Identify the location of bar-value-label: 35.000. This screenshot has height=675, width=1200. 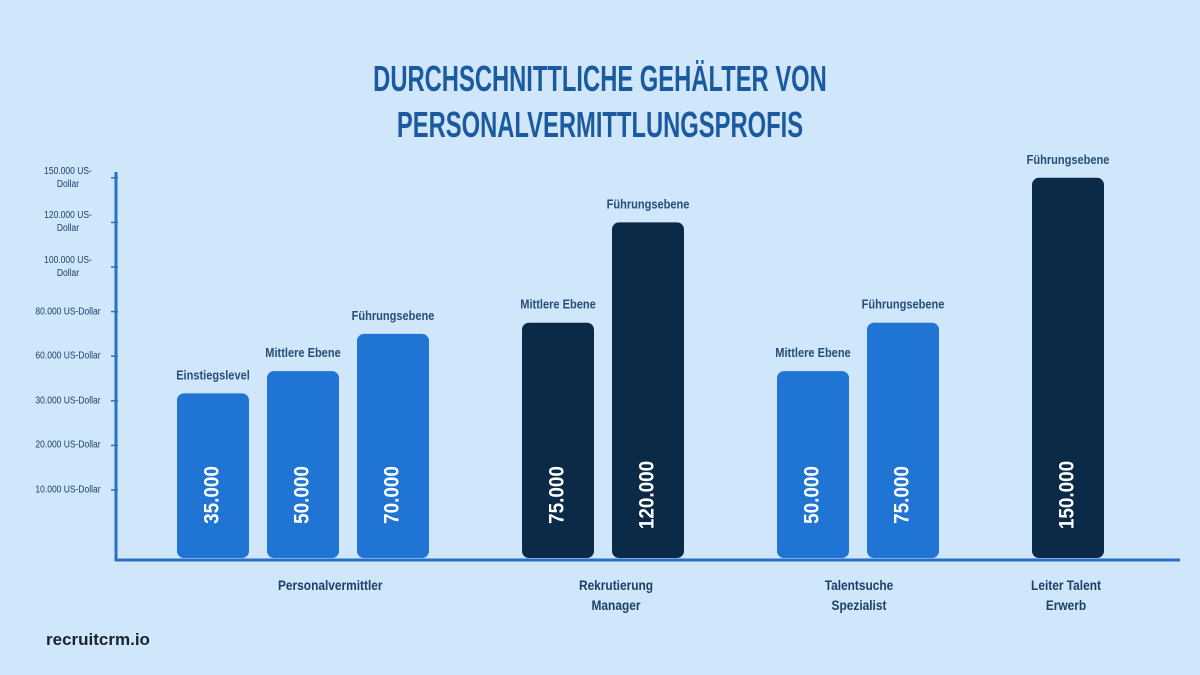
(212, 495).